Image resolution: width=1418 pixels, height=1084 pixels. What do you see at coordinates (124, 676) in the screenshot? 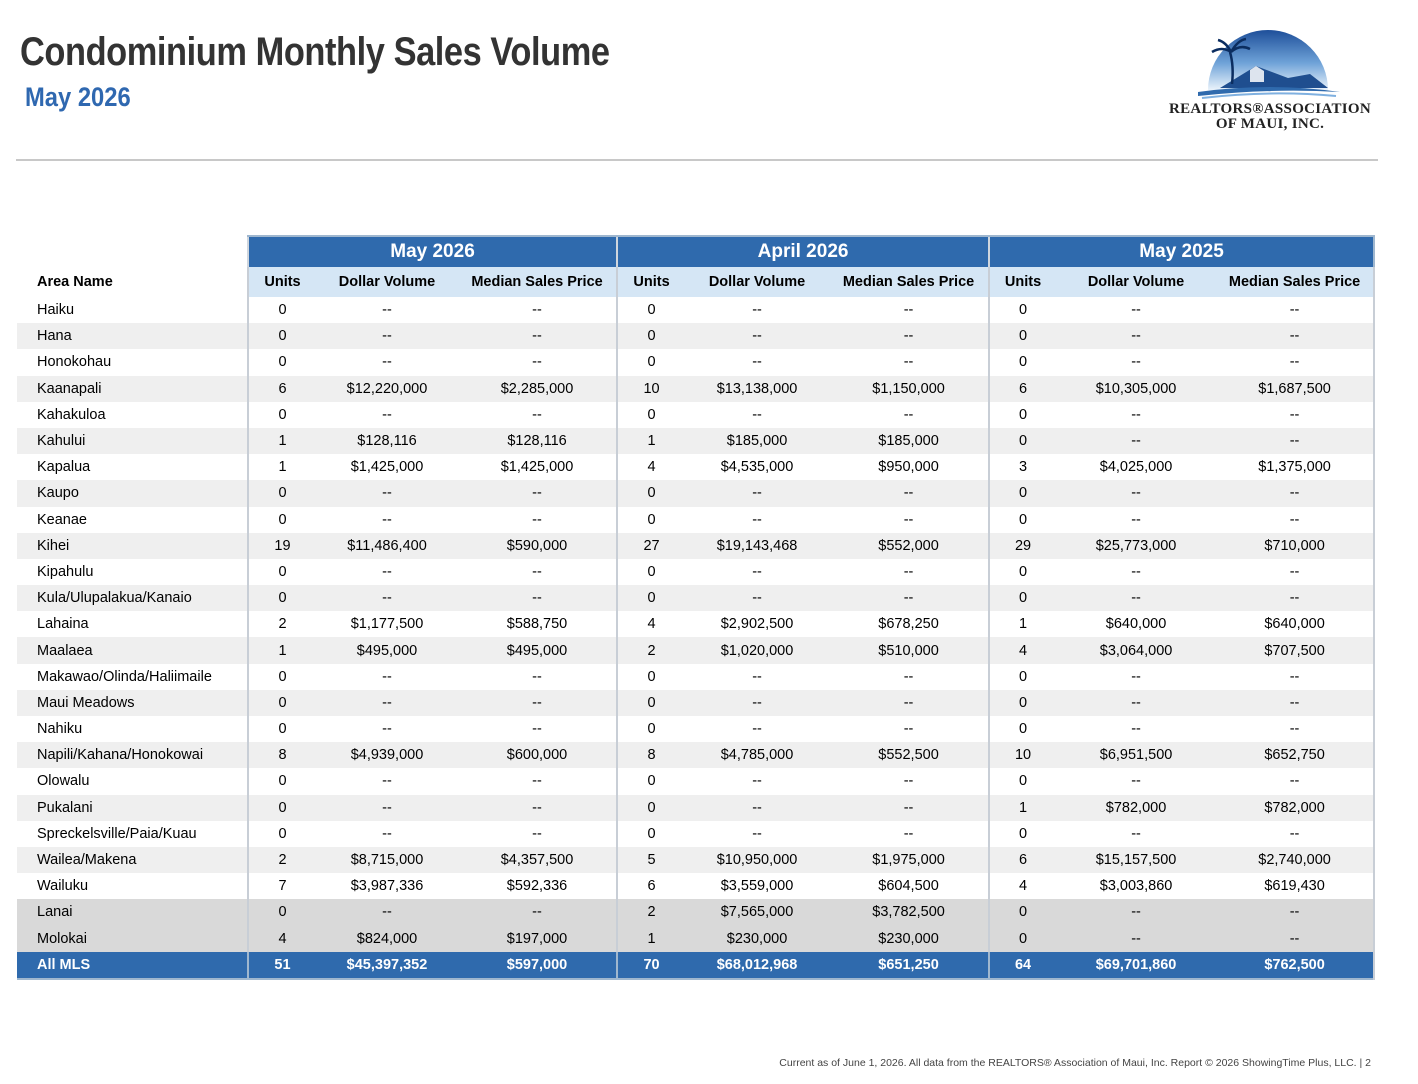
I see `area-name-cell: Makawao/Olinda/Haliimaile` at bounding box center [124, 676].